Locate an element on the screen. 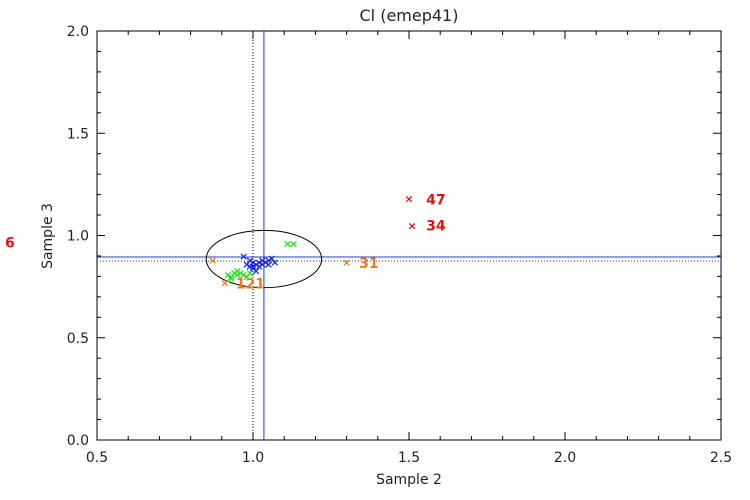 The width and height of the screenshot is (750, 500). x-tick-label: 0.5 is located at coordinates (97, 458).